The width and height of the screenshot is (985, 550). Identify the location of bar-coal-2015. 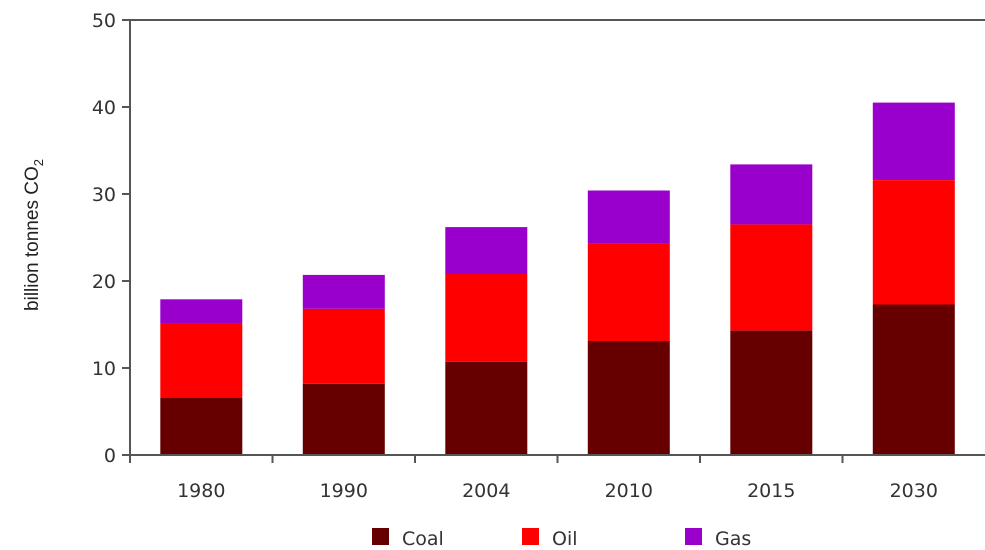
(771, 392).